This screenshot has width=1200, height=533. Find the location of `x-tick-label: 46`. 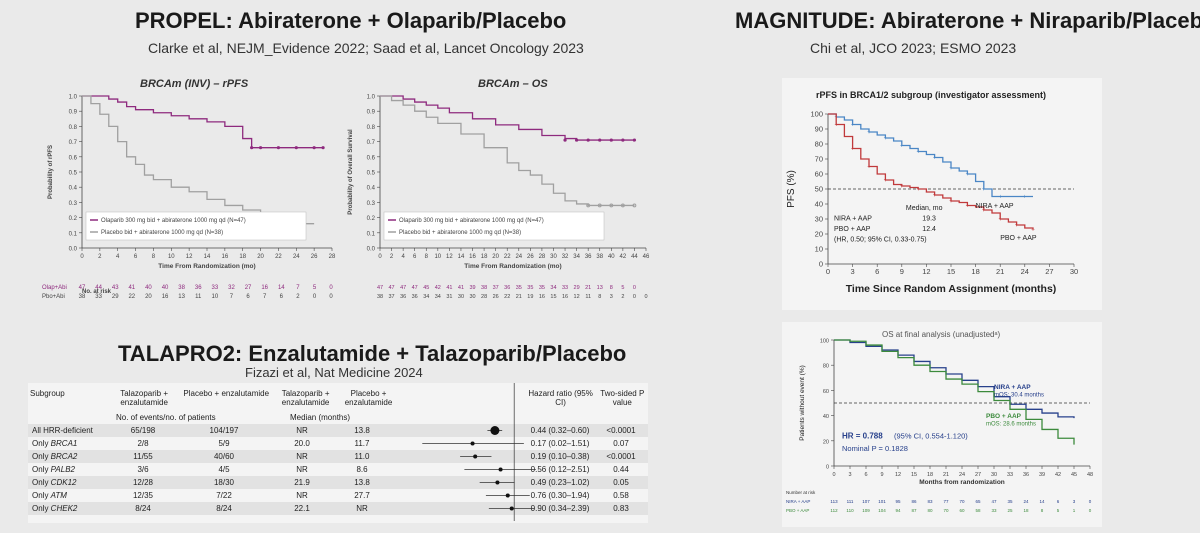

x-tick-label: 46 is located at coordinates (646, 257).